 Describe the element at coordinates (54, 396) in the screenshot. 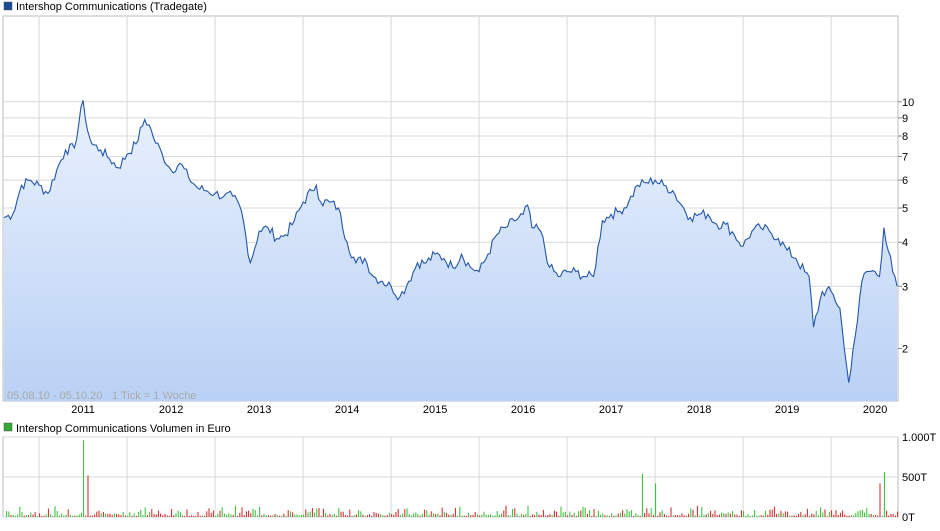

I see `date-range-note: 05.08.10 - 05.10.20` at that location.